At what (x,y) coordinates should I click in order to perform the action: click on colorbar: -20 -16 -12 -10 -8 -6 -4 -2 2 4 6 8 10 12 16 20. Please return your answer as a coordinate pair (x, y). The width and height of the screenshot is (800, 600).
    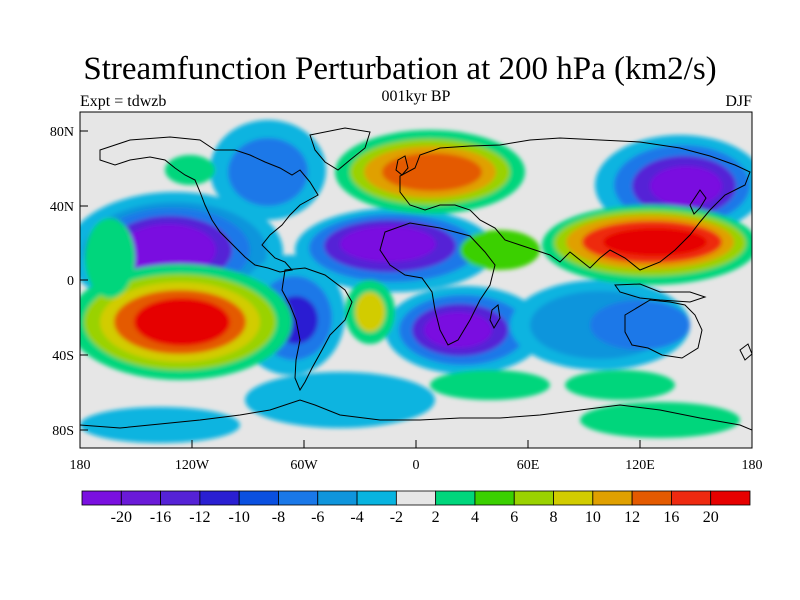
    Looking at the image, I should click on (416, 508).